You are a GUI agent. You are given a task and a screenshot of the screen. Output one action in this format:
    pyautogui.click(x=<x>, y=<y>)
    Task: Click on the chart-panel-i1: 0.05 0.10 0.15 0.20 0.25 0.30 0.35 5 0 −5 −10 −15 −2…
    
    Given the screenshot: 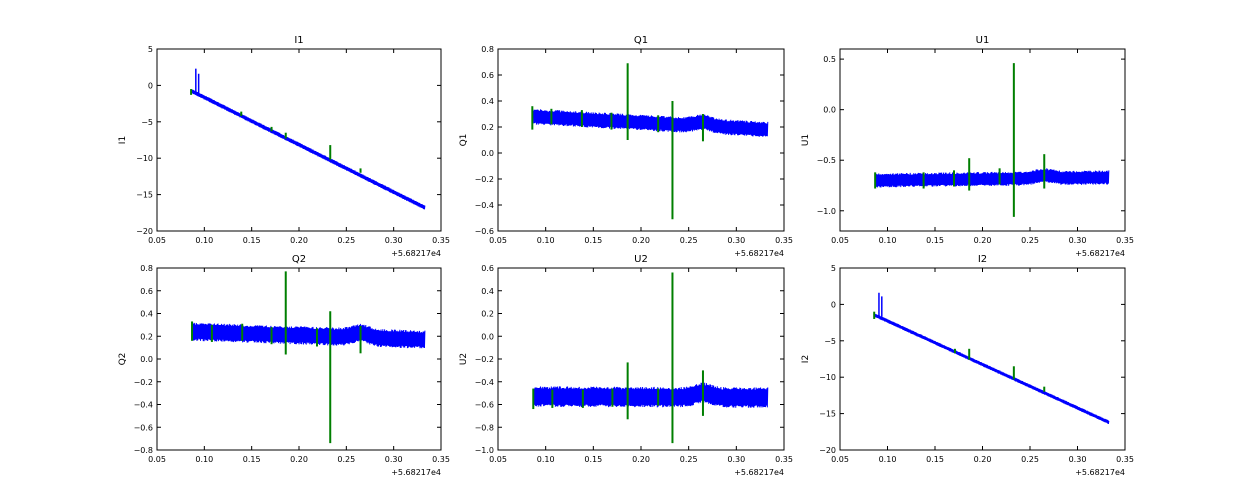 What is the action you would take?
    pyautogui.click(x=284, y=146)
    